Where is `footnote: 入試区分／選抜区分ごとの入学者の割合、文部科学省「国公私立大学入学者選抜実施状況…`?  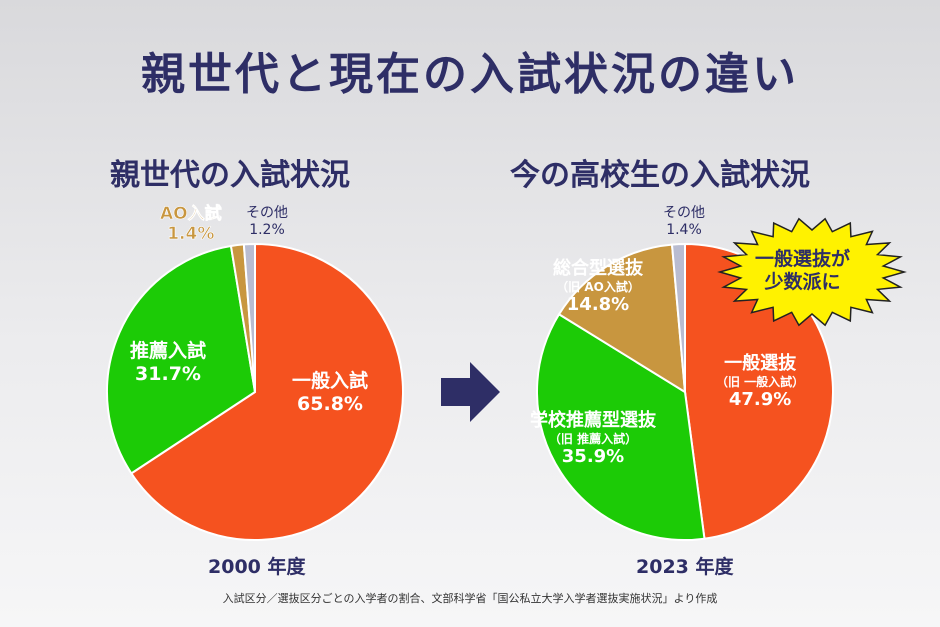 footnote: 入試区分／選抜区分ごとの入学者の割合、文部科学省「国公私立大学入学者選抜実施状況… is located at coordinates (470, 598).